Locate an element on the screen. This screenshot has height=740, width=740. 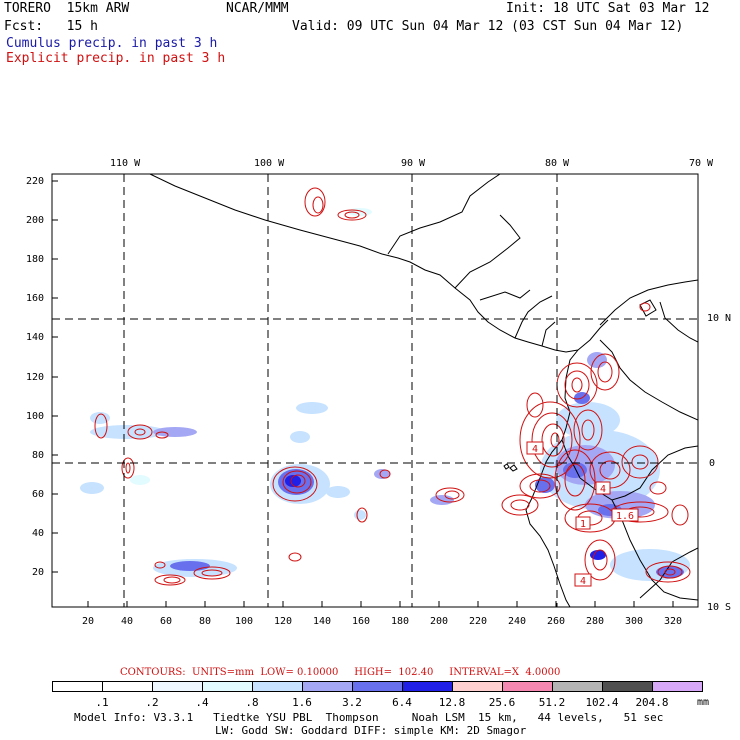
lat-label: 10 N is located at coordinates (719, 318).